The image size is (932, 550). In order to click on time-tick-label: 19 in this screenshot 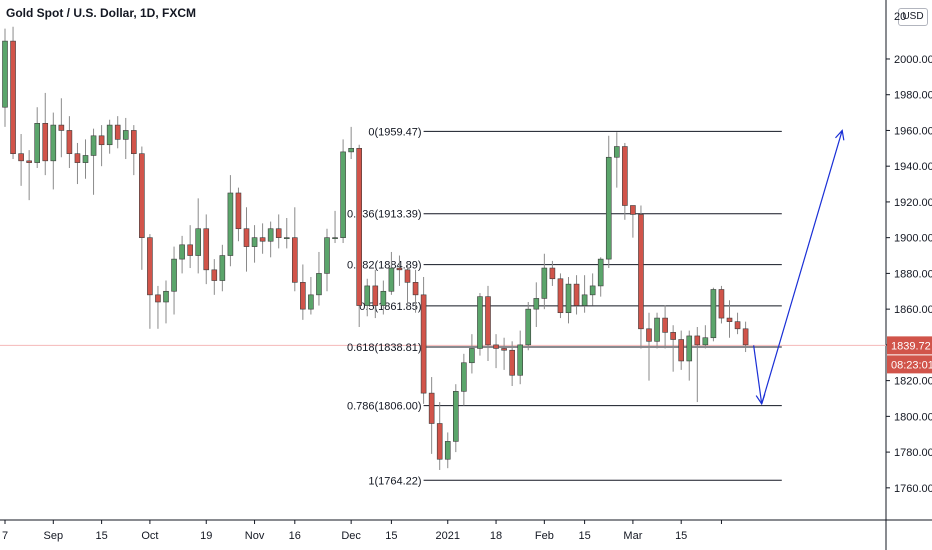, I will do `click(206, 536)`.